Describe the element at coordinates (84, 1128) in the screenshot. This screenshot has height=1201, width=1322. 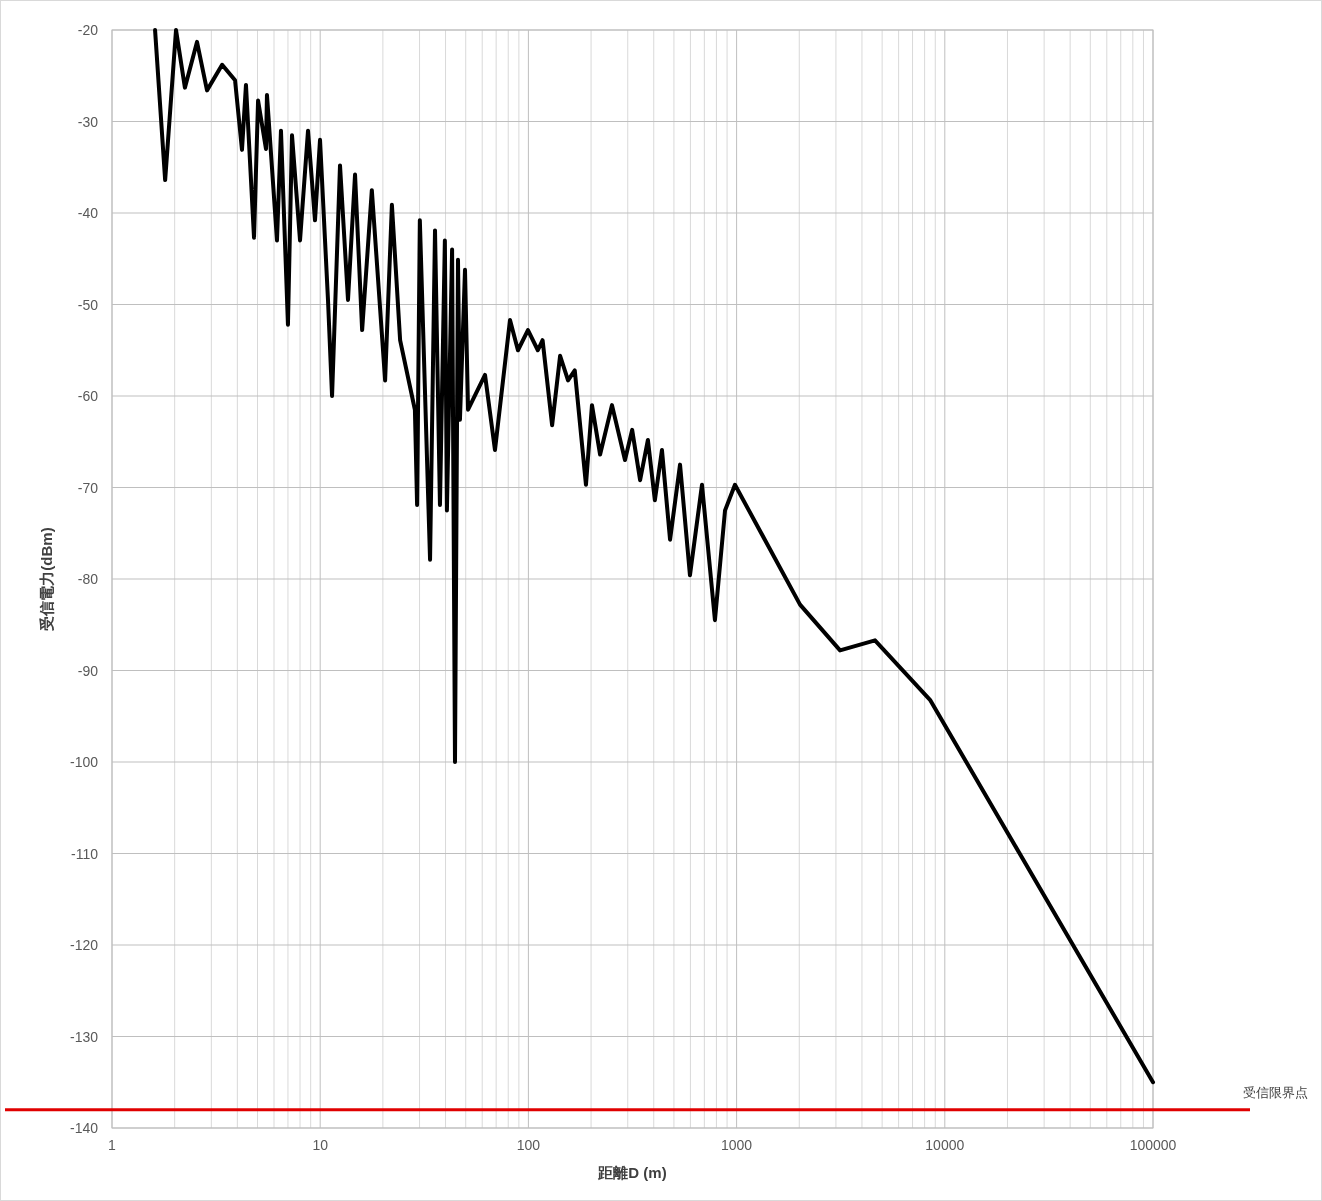
I see `y-tick-label: -140` at that location.